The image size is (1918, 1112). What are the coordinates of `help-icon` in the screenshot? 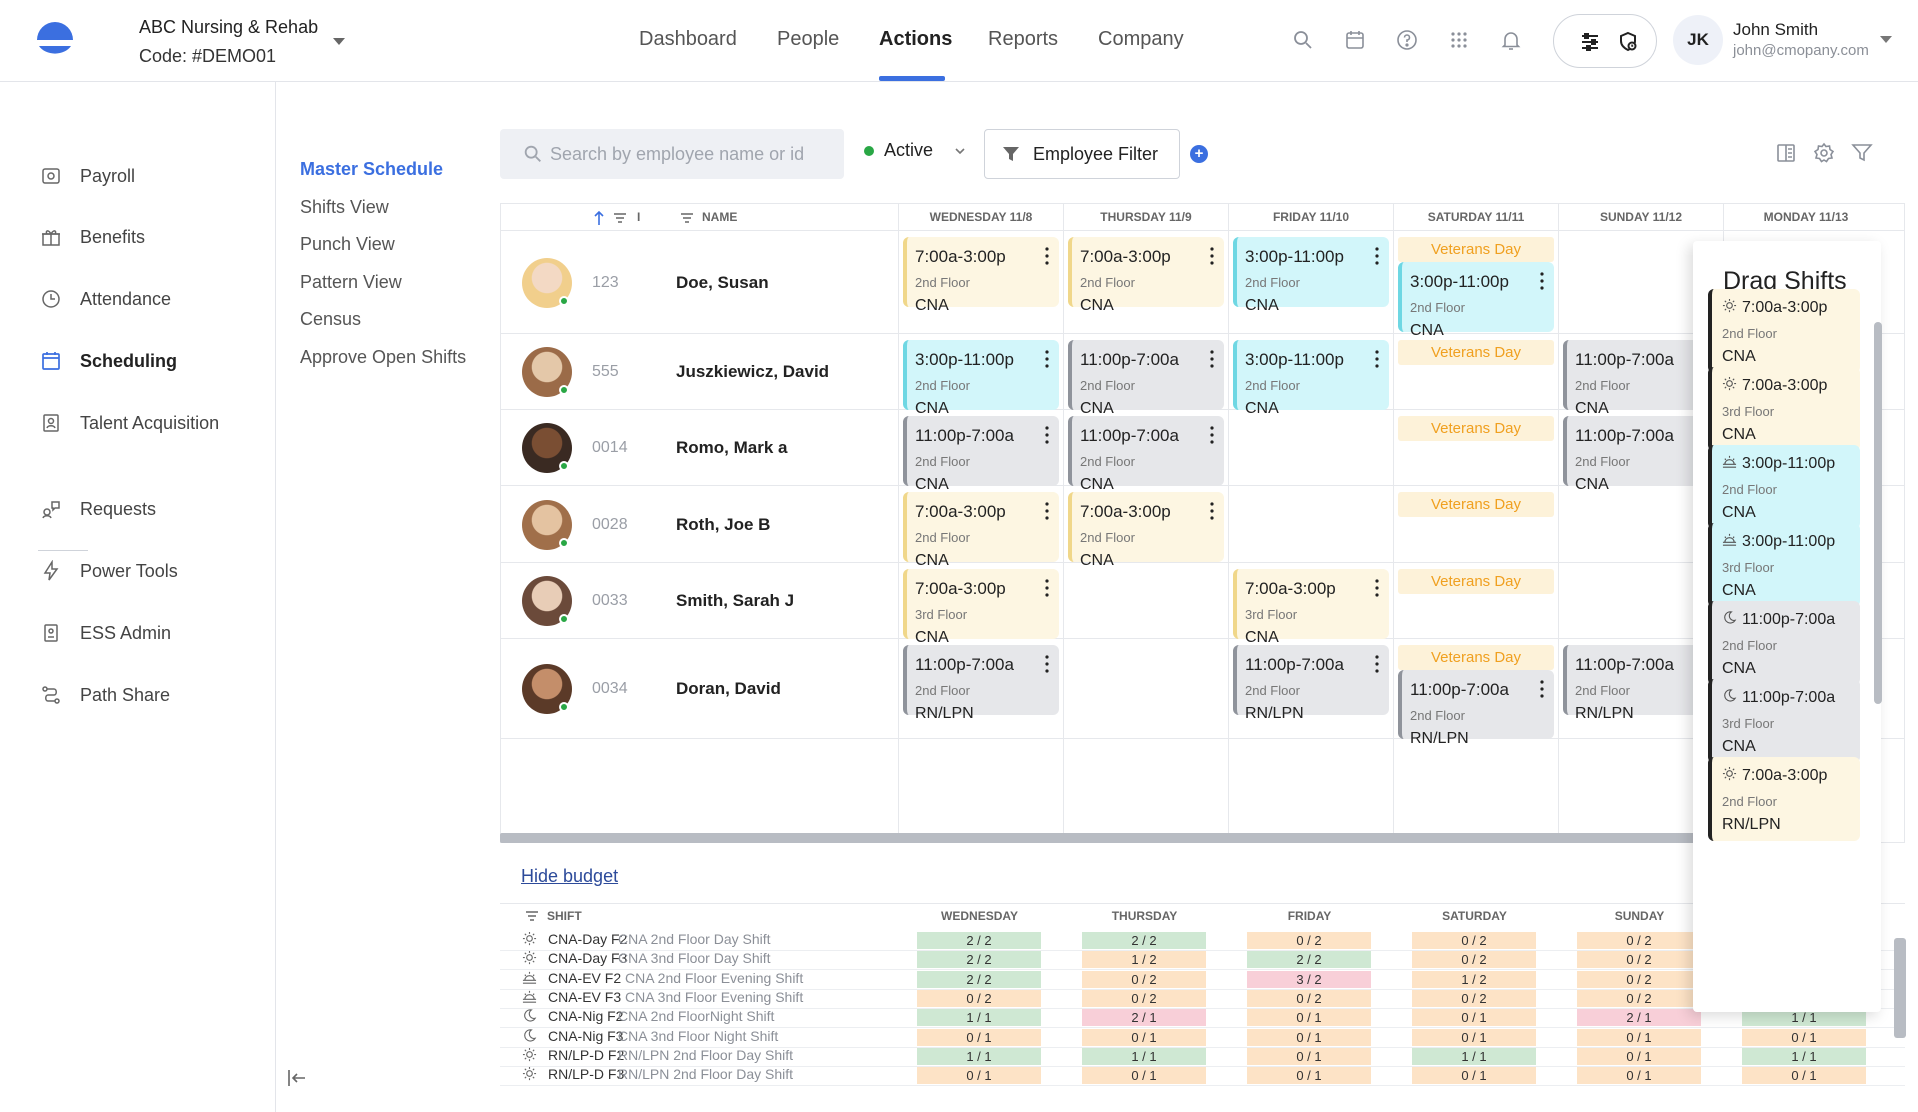 It's located at (1407, 40).